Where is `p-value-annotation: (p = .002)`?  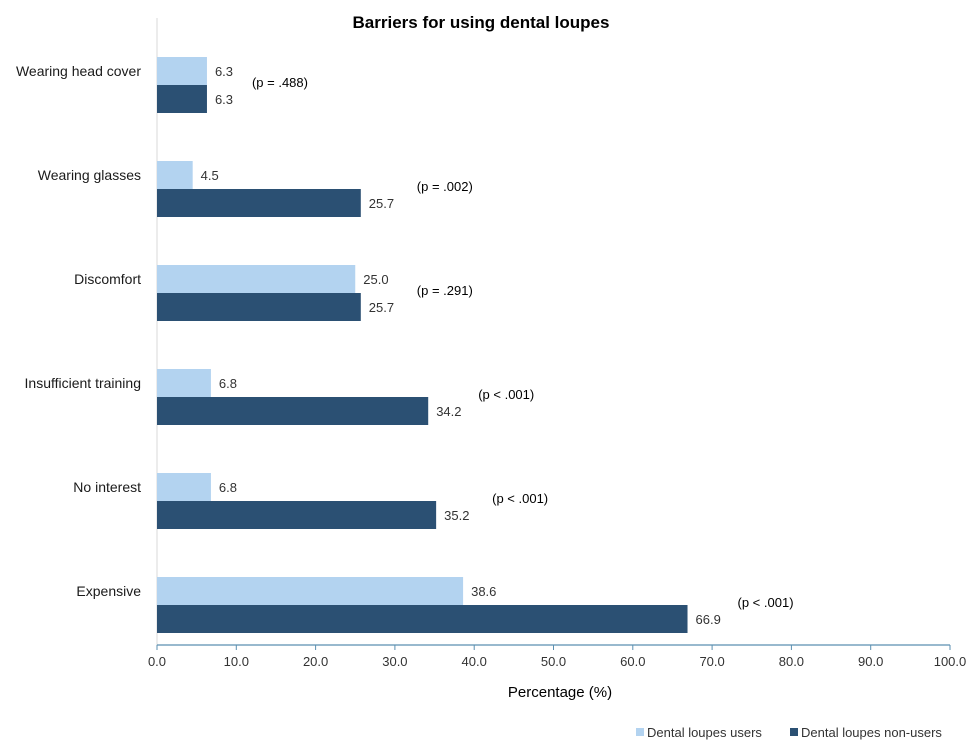 p-value-annotation: (p = .002) is located at coordinates (445, 186).